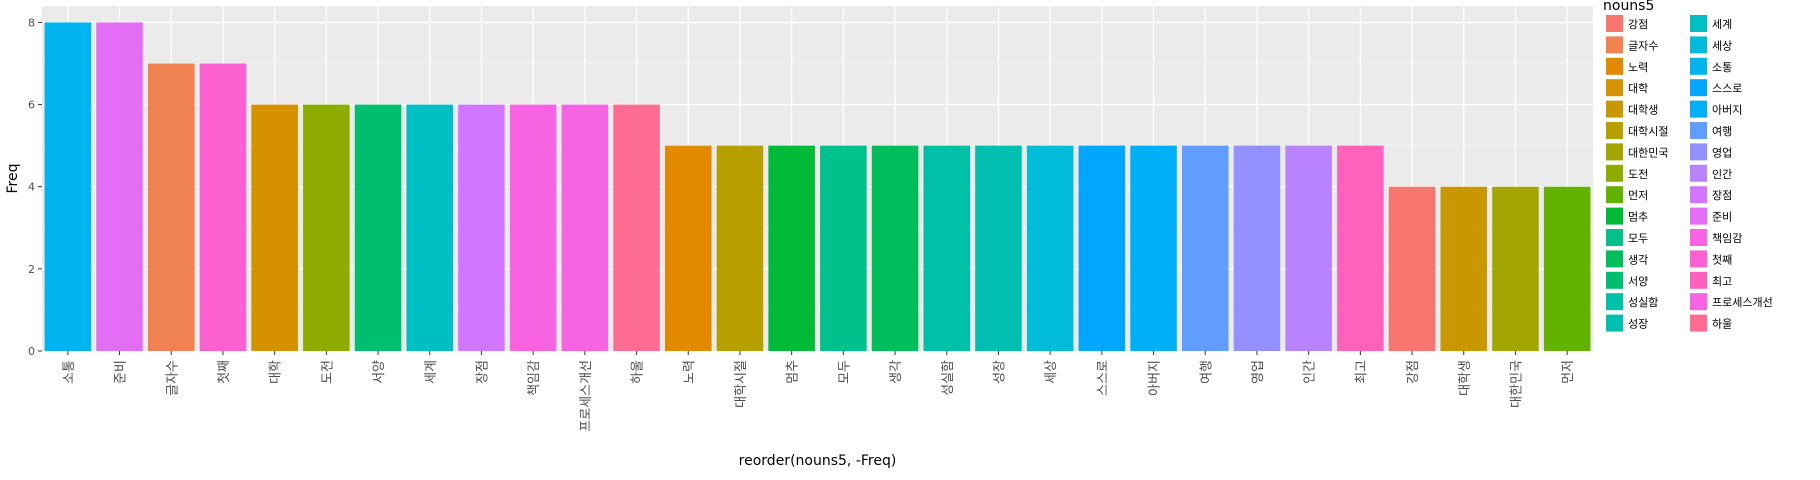 The height and width of the screenshot is (480, 1820). What do you see at coordinates (223, 207) in the screenshot?
I see `bar-첫째` at bounding box center [223, 207].